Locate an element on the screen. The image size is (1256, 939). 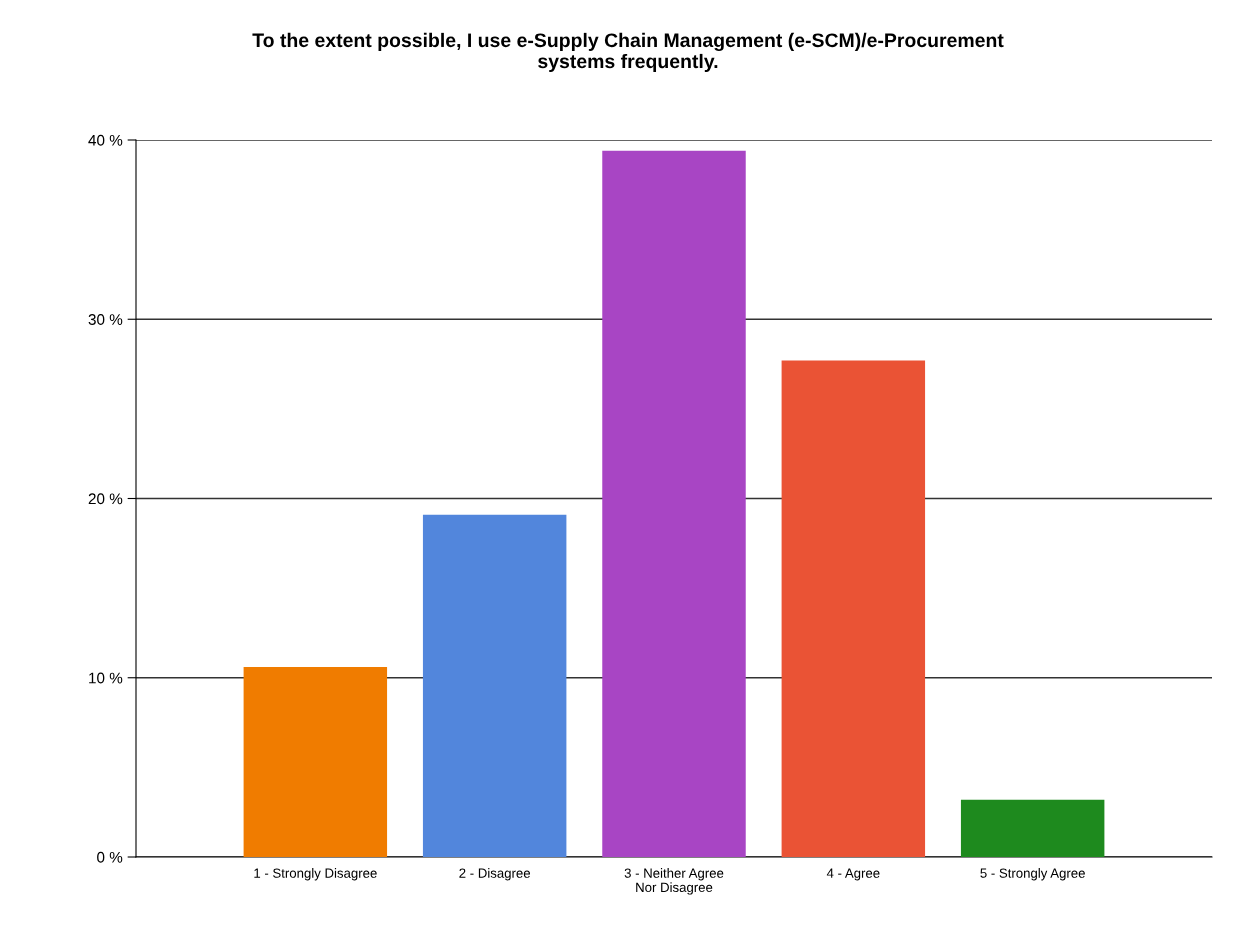
y-tick-label: 10 % is located at coordinates (106, 678).